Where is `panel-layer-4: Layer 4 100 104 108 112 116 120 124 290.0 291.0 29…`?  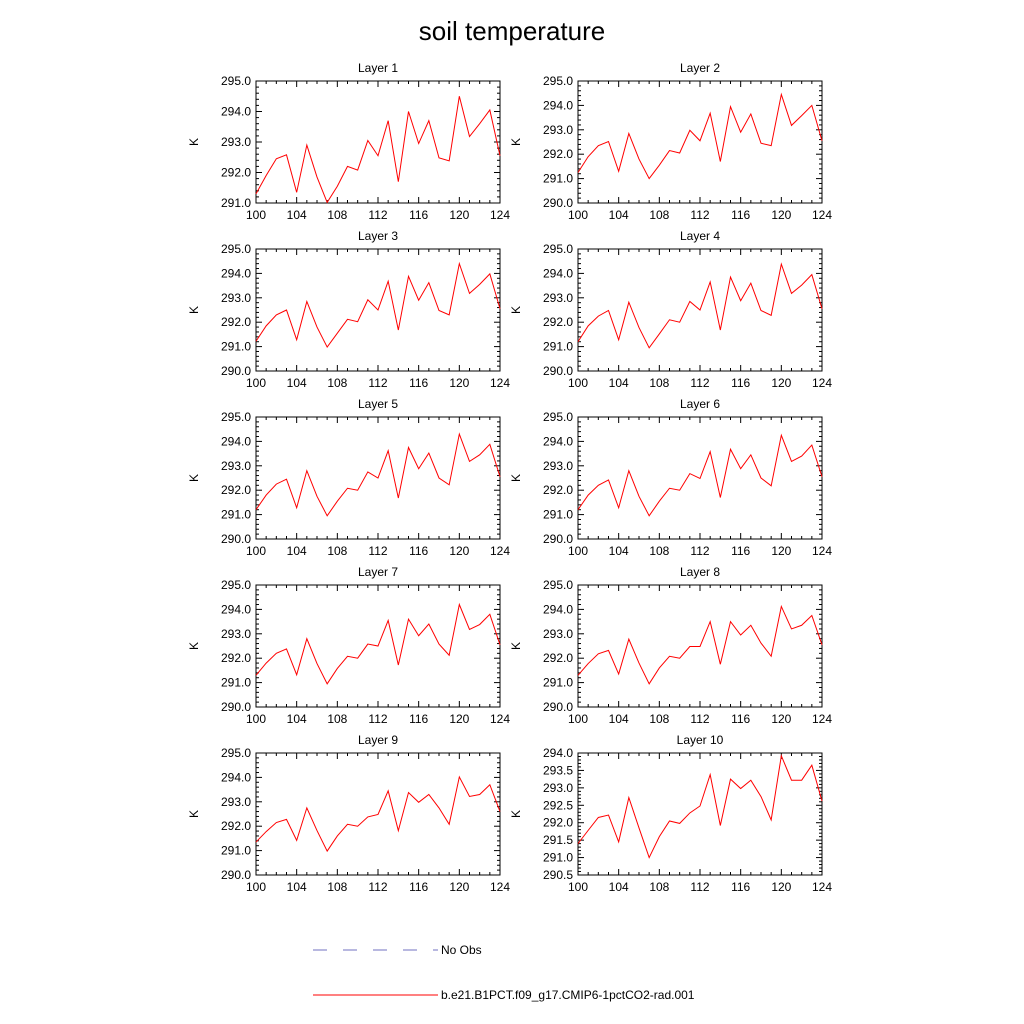
panel-layer-4: Layer 4 100 104 108 112 116 120 124 290.0 291.0 29… is located at coordinates (670, 309).